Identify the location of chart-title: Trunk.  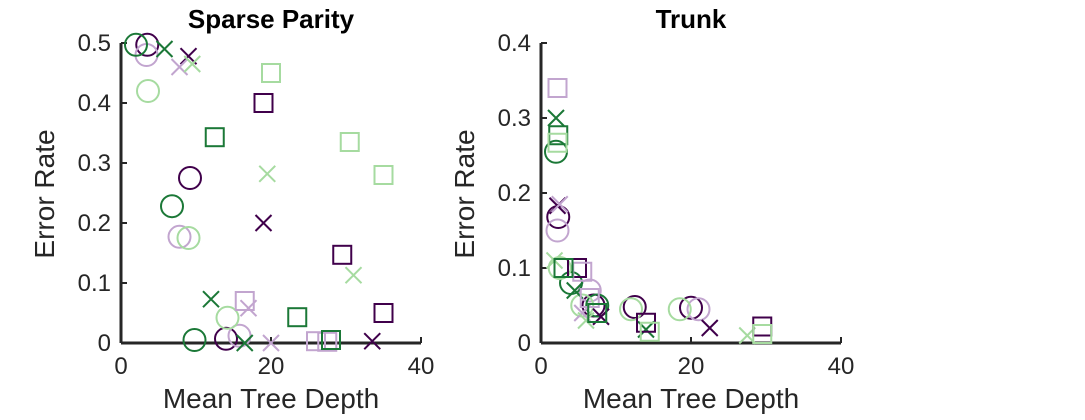
(691, 19).